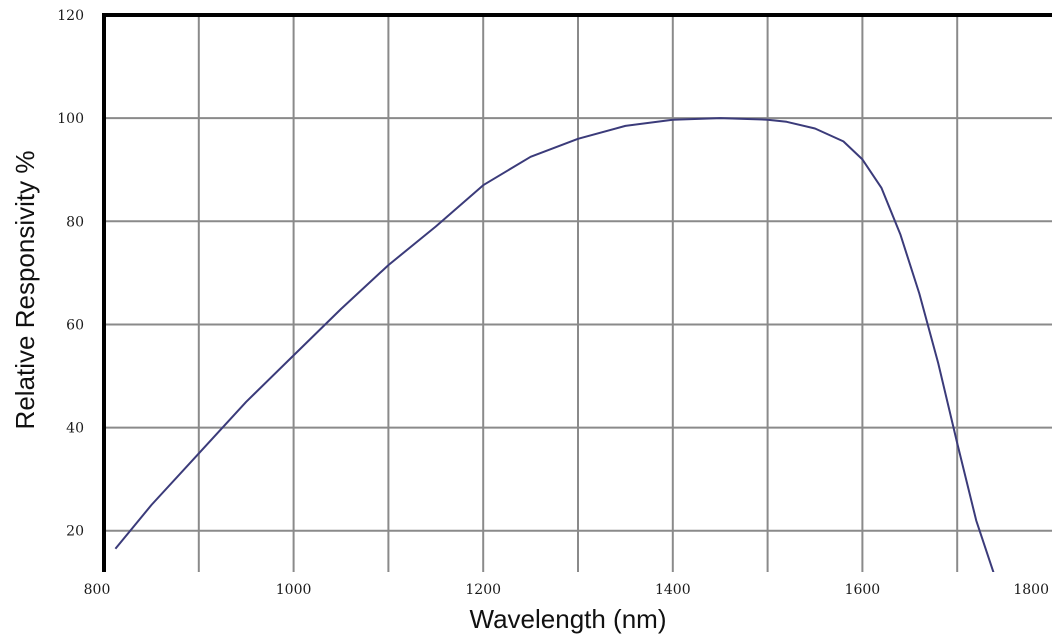 This screenshot has width=1052, height=636. I want to click on x-tick-label-1800: 1800, so click(1031, 590).